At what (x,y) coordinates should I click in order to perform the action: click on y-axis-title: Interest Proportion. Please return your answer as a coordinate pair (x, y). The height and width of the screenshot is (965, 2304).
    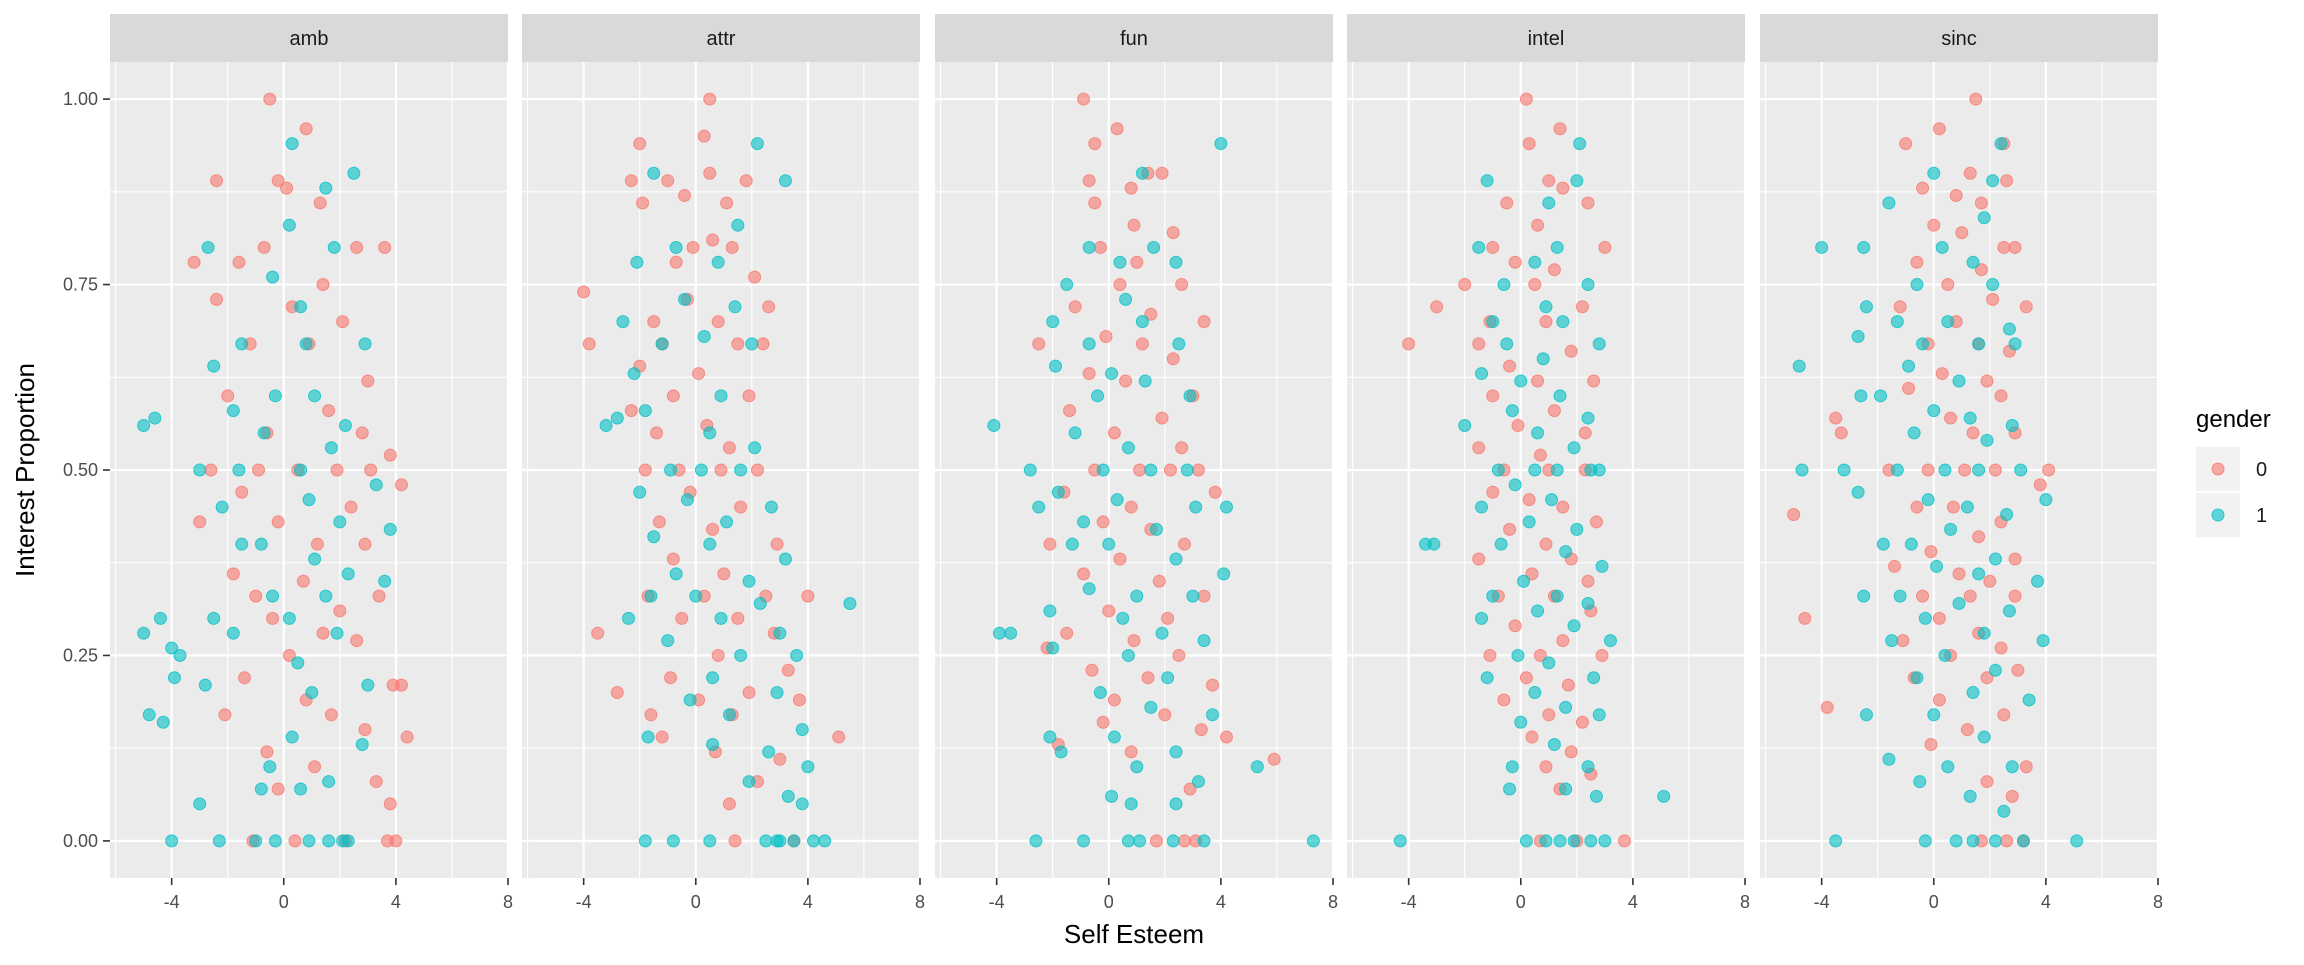
    Looking at the image, I should click on (25, 470).